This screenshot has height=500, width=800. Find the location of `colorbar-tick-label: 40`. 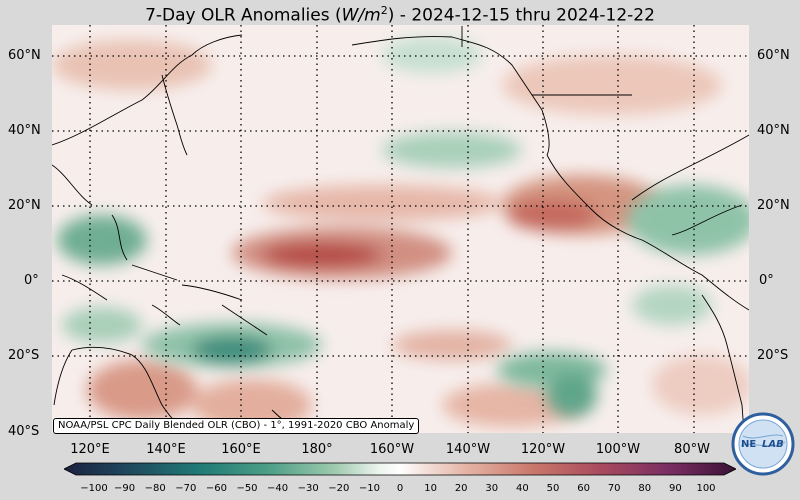

colorbar-tick-label: 40 is located at coordinates (522, 488).